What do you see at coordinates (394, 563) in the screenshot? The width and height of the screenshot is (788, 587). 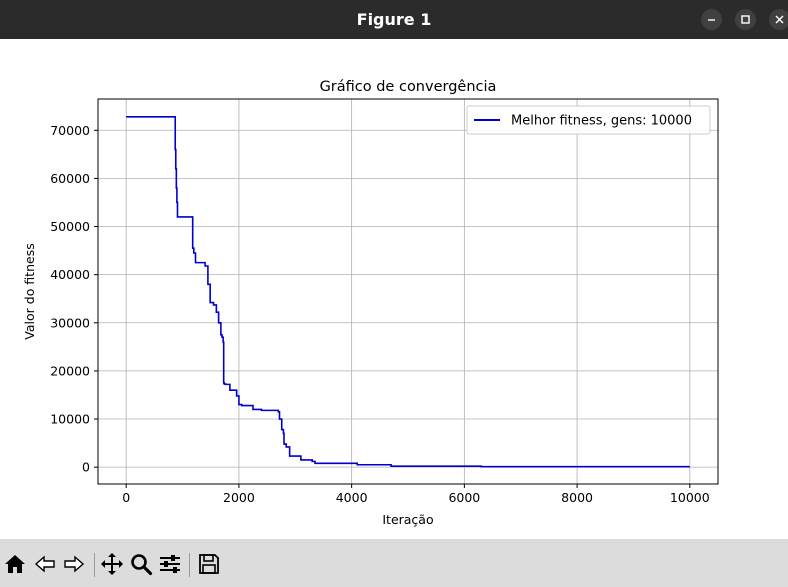 I see `figure-toolbar` at bounding box center [394, 563].